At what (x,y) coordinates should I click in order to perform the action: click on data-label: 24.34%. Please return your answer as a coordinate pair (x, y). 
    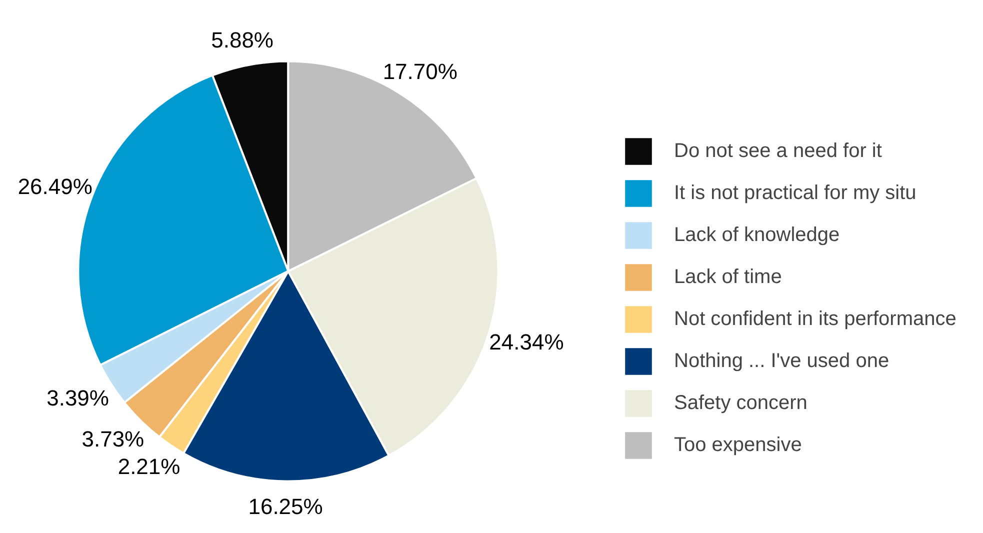
    Looking at the image, I should click on (526, 342).